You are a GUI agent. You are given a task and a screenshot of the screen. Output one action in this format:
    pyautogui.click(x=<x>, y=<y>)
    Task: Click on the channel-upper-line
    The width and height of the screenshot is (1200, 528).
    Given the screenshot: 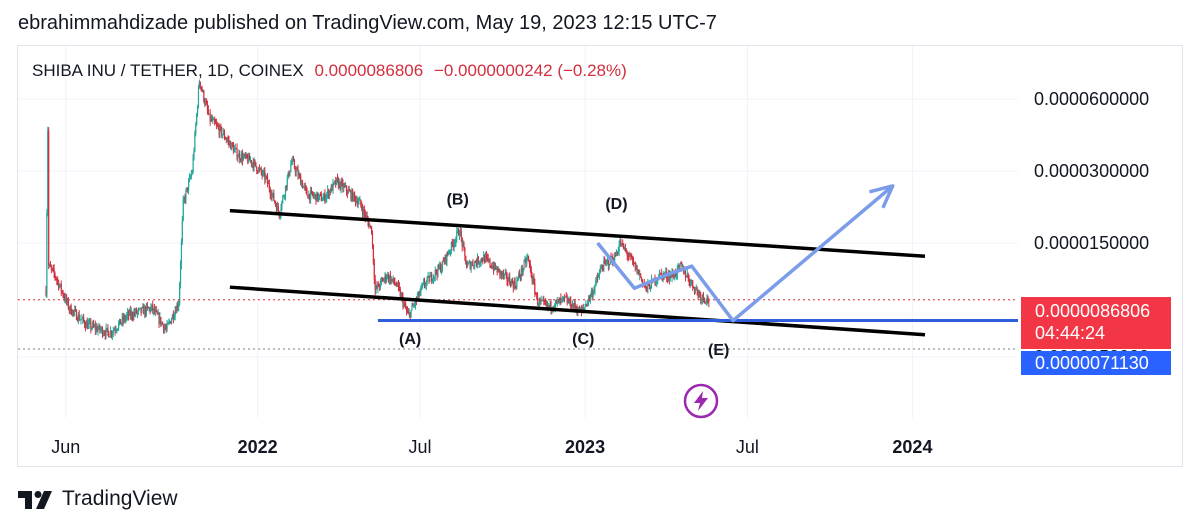 What is the action you would take?
    pyautogui.click(x=577, y=233)
    